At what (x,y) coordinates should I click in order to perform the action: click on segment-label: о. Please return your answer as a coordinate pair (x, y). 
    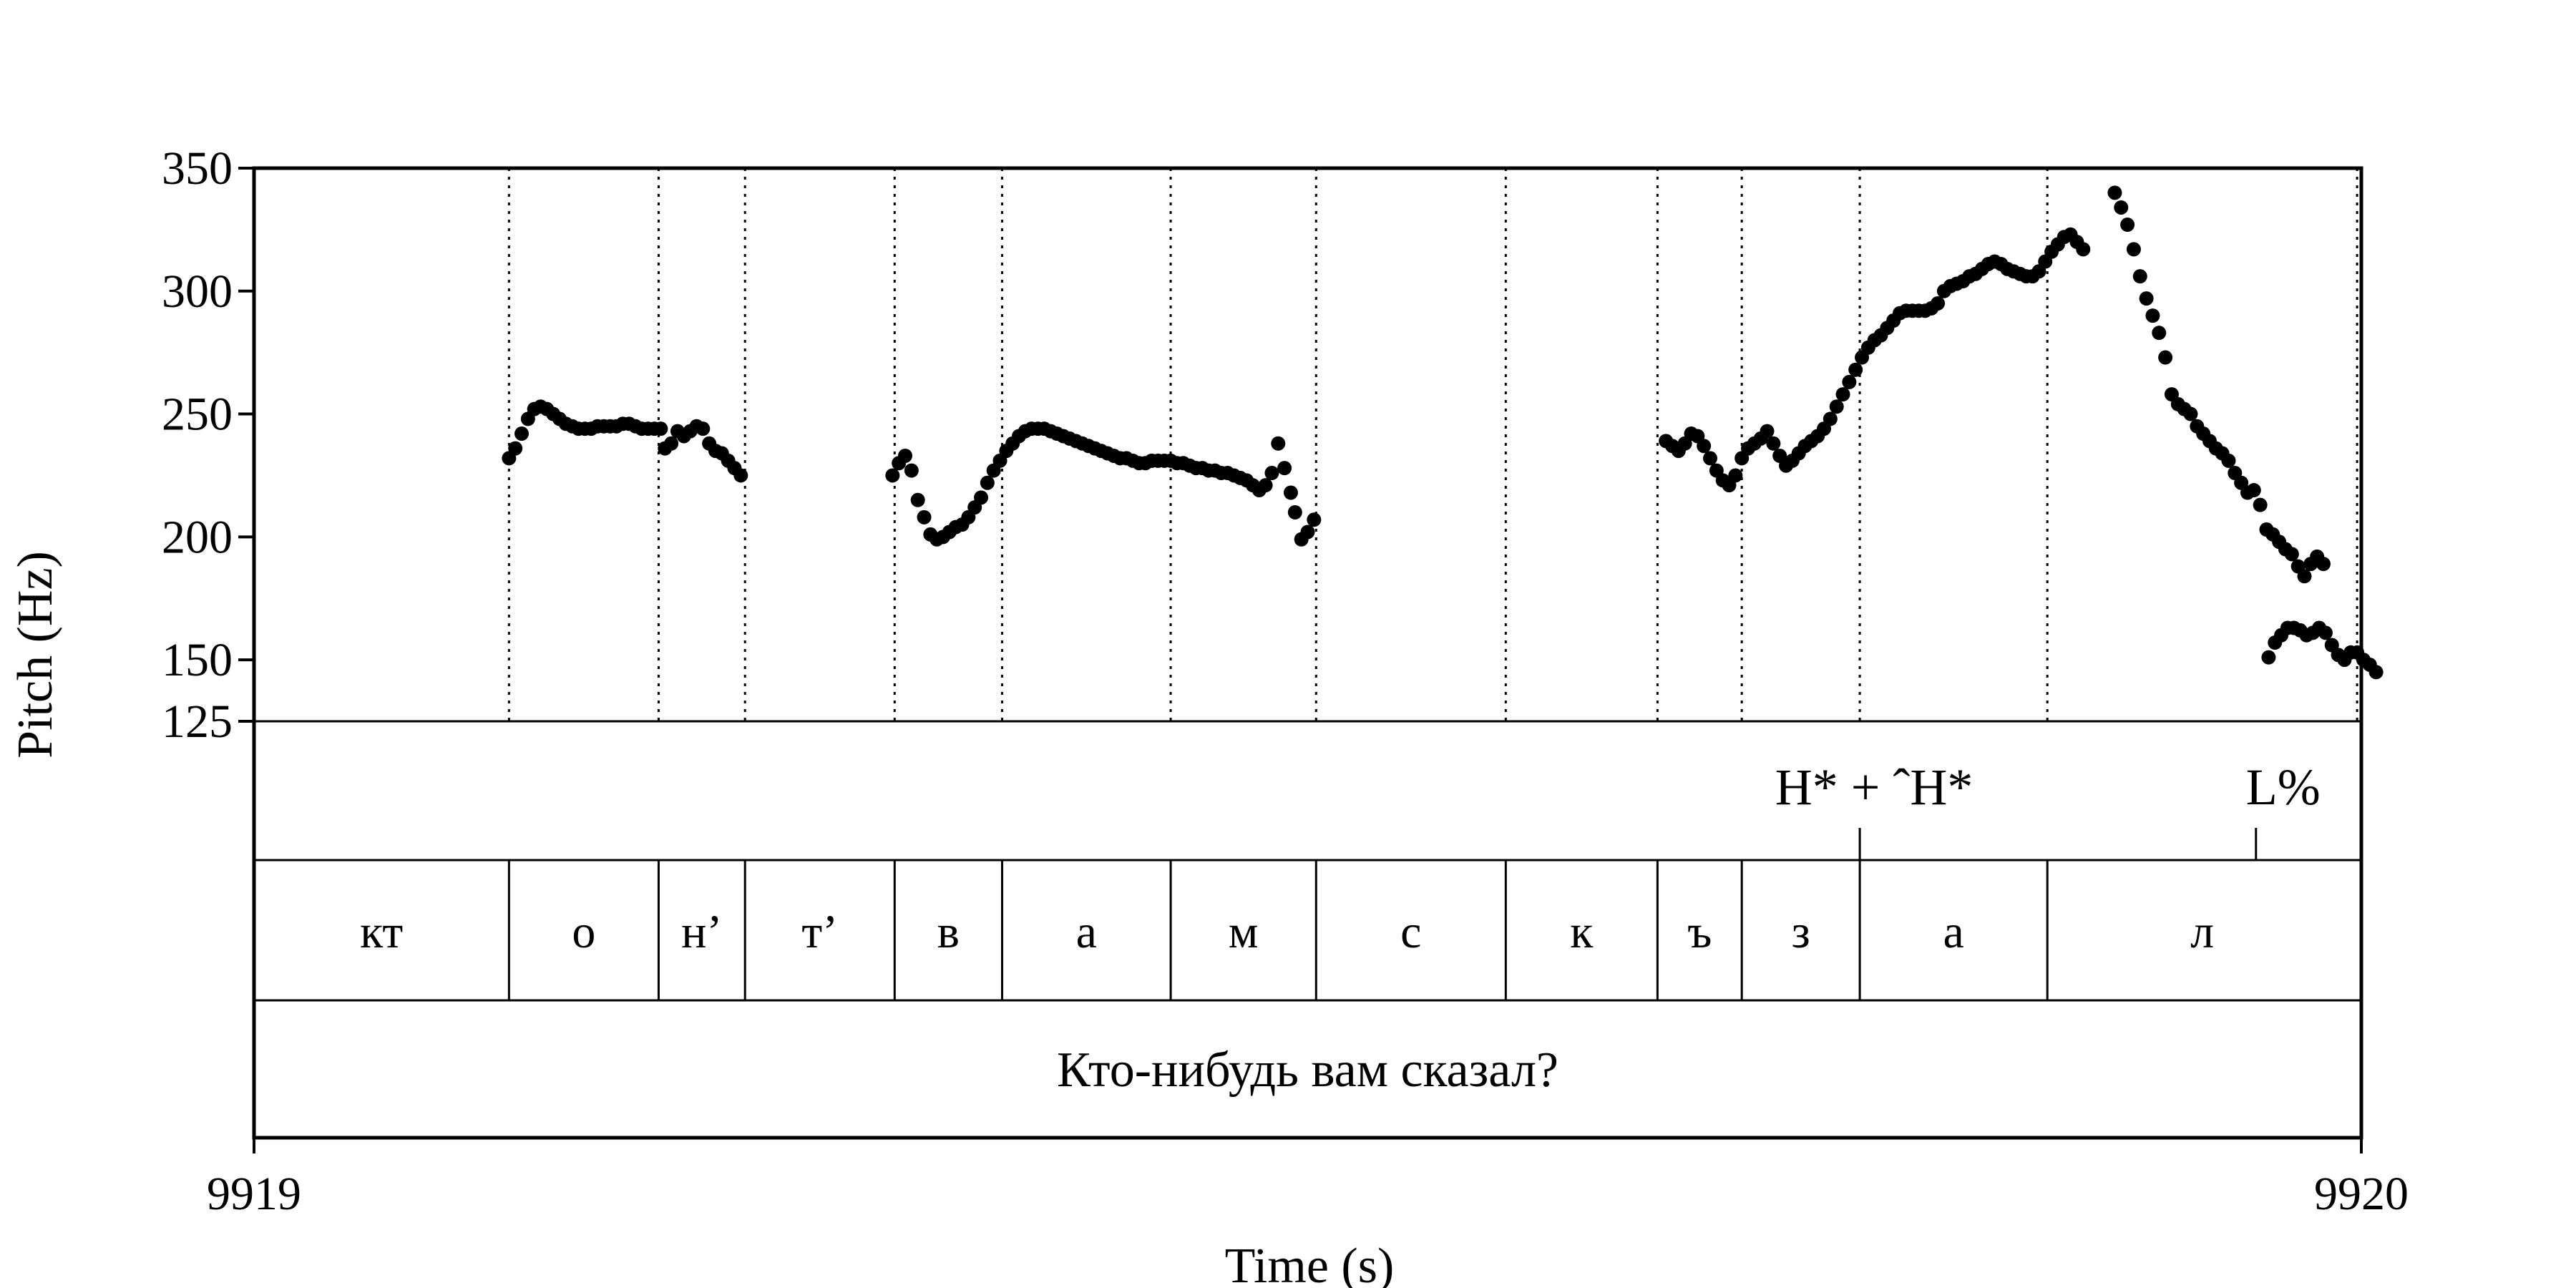
    Looking at the image, I should click on (583, 932).